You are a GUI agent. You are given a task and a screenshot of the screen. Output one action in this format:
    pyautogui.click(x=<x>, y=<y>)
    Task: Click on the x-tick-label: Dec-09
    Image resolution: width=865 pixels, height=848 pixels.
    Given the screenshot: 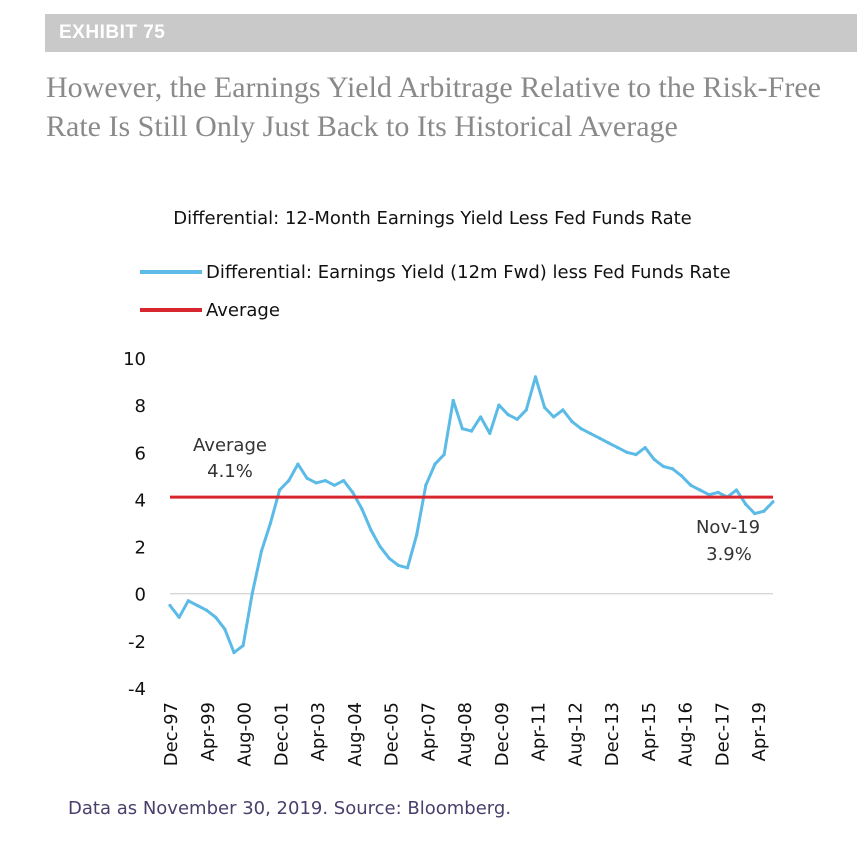 What is the action you would take?
    pyautogui.click(x=502, y=734)
    